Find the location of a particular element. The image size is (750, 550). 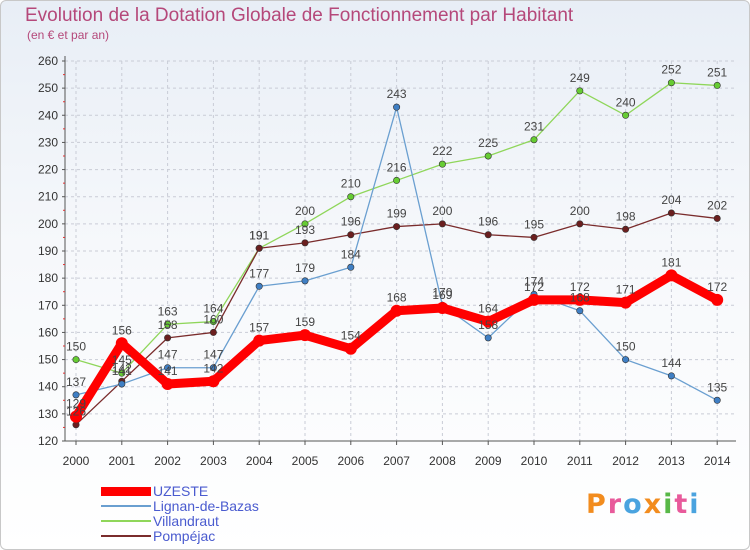

legend-item-uzeste: UZESTE is located at coordinates (221, 491).